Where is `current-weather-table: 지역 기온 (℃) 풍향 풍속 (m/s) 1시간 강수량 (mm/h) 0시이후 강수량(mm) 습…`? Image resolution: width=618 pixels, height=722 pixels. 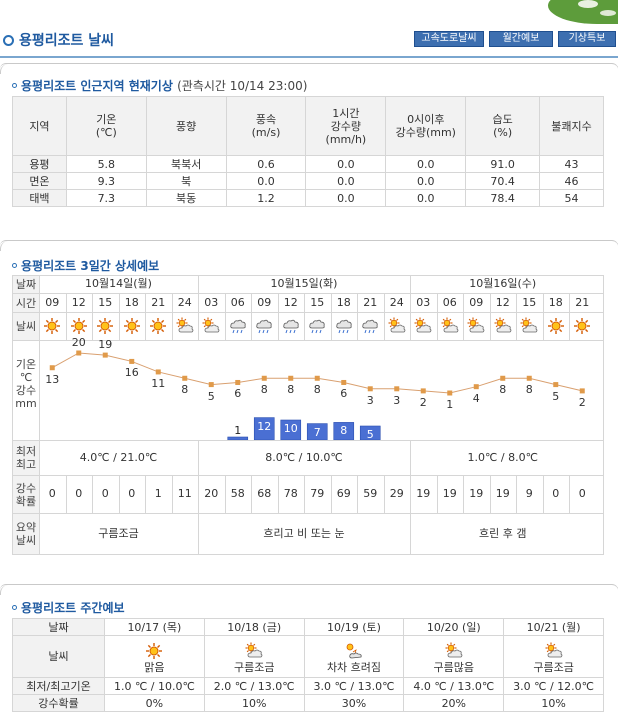 current-weather-table: 지역 기온 (℃) 풍향 풍속 (m/s) 1시간 강수량 (mm/h) 0시이후 강수량(mm) 습… is located at coordinates (308, 151).